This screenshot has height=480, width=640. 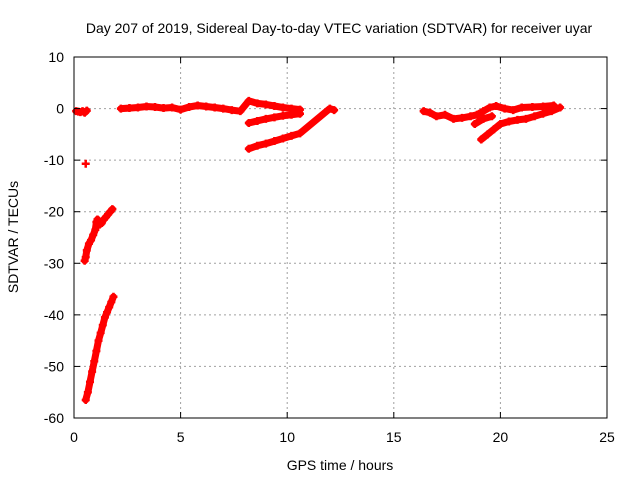 What do you see at coordinates (54, 212) in the screenshot?
I see `y-tick-label: -20` at bounding box center [54, 212].